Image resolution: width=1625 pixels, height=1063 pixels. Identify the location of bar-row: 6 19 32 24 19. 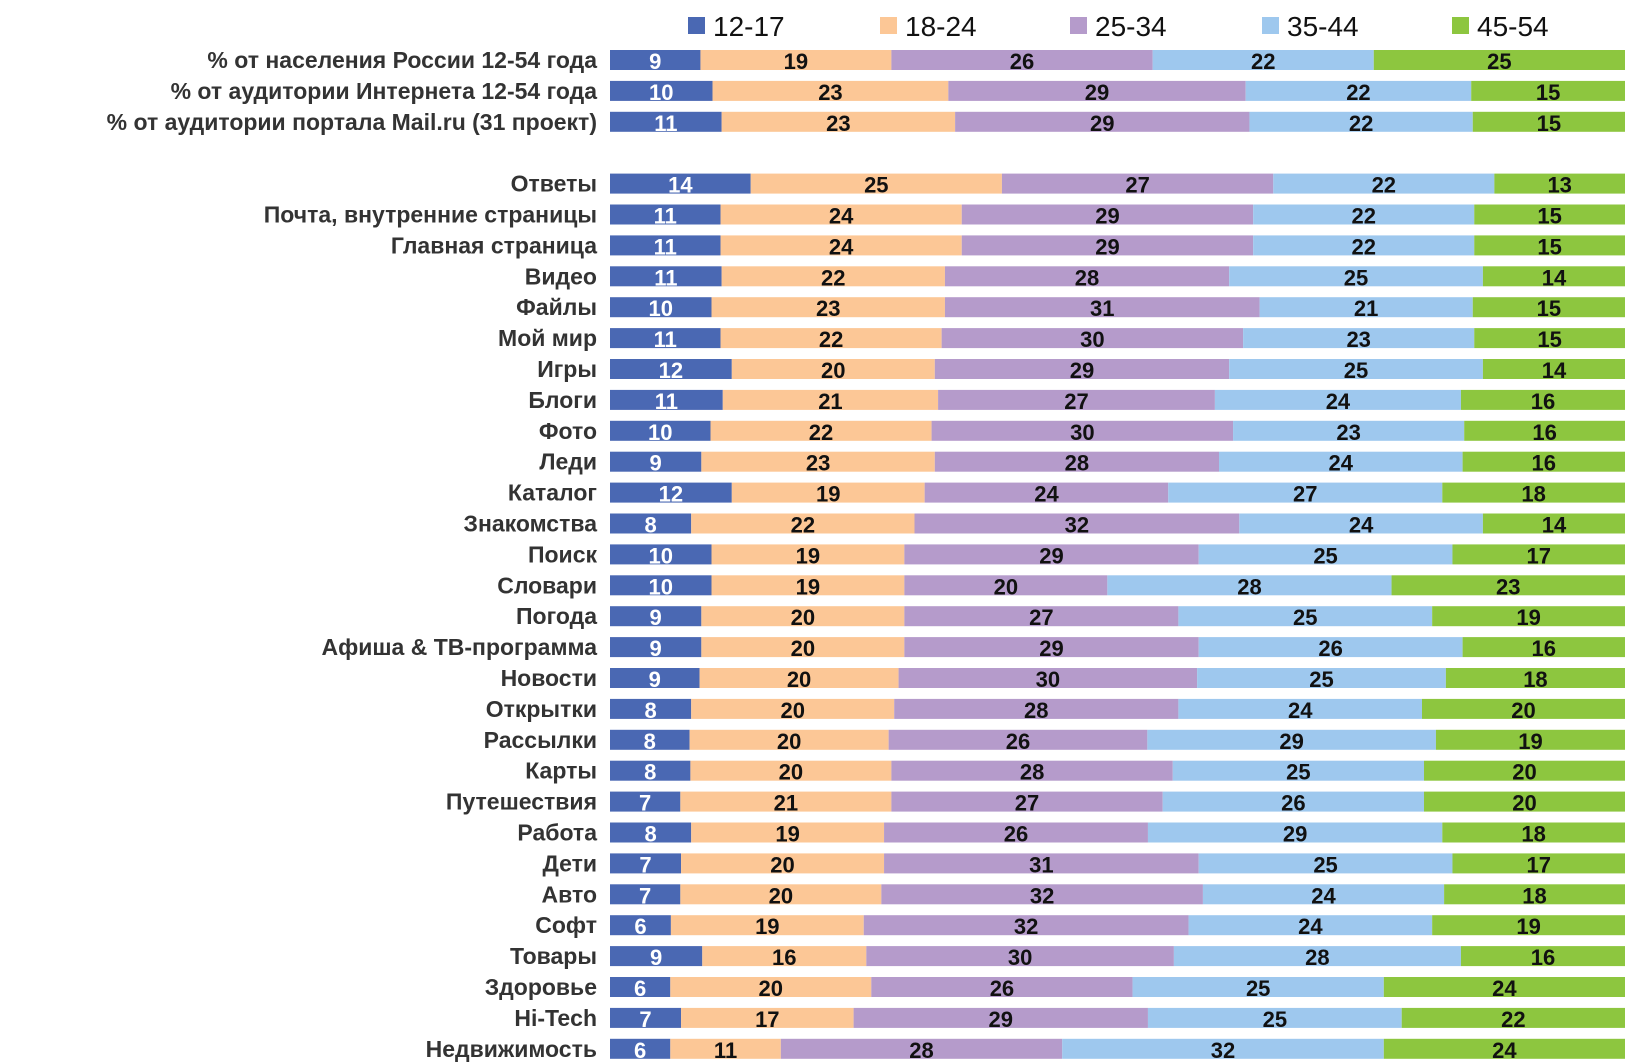
(1117, 926).